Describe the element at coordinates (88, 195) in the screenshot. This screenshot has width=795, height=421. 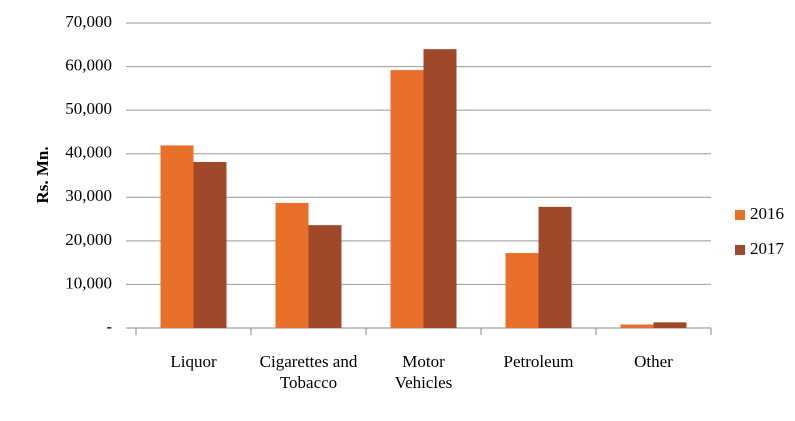
I see `y-tick-label: 30,000` at that location.